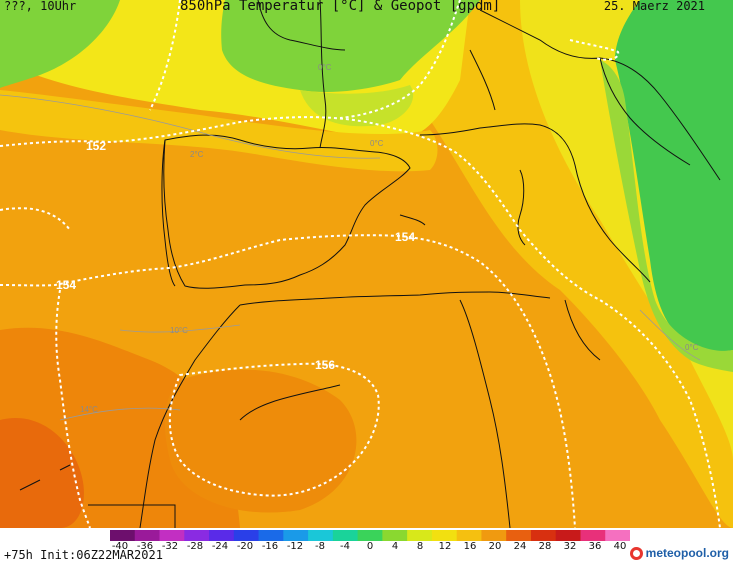 The height and width of the screenshot is (566, 733). Describe the element at coordinates (245, 546) in the screenshot. I see `colorbar-tick-label: -20` at that location.